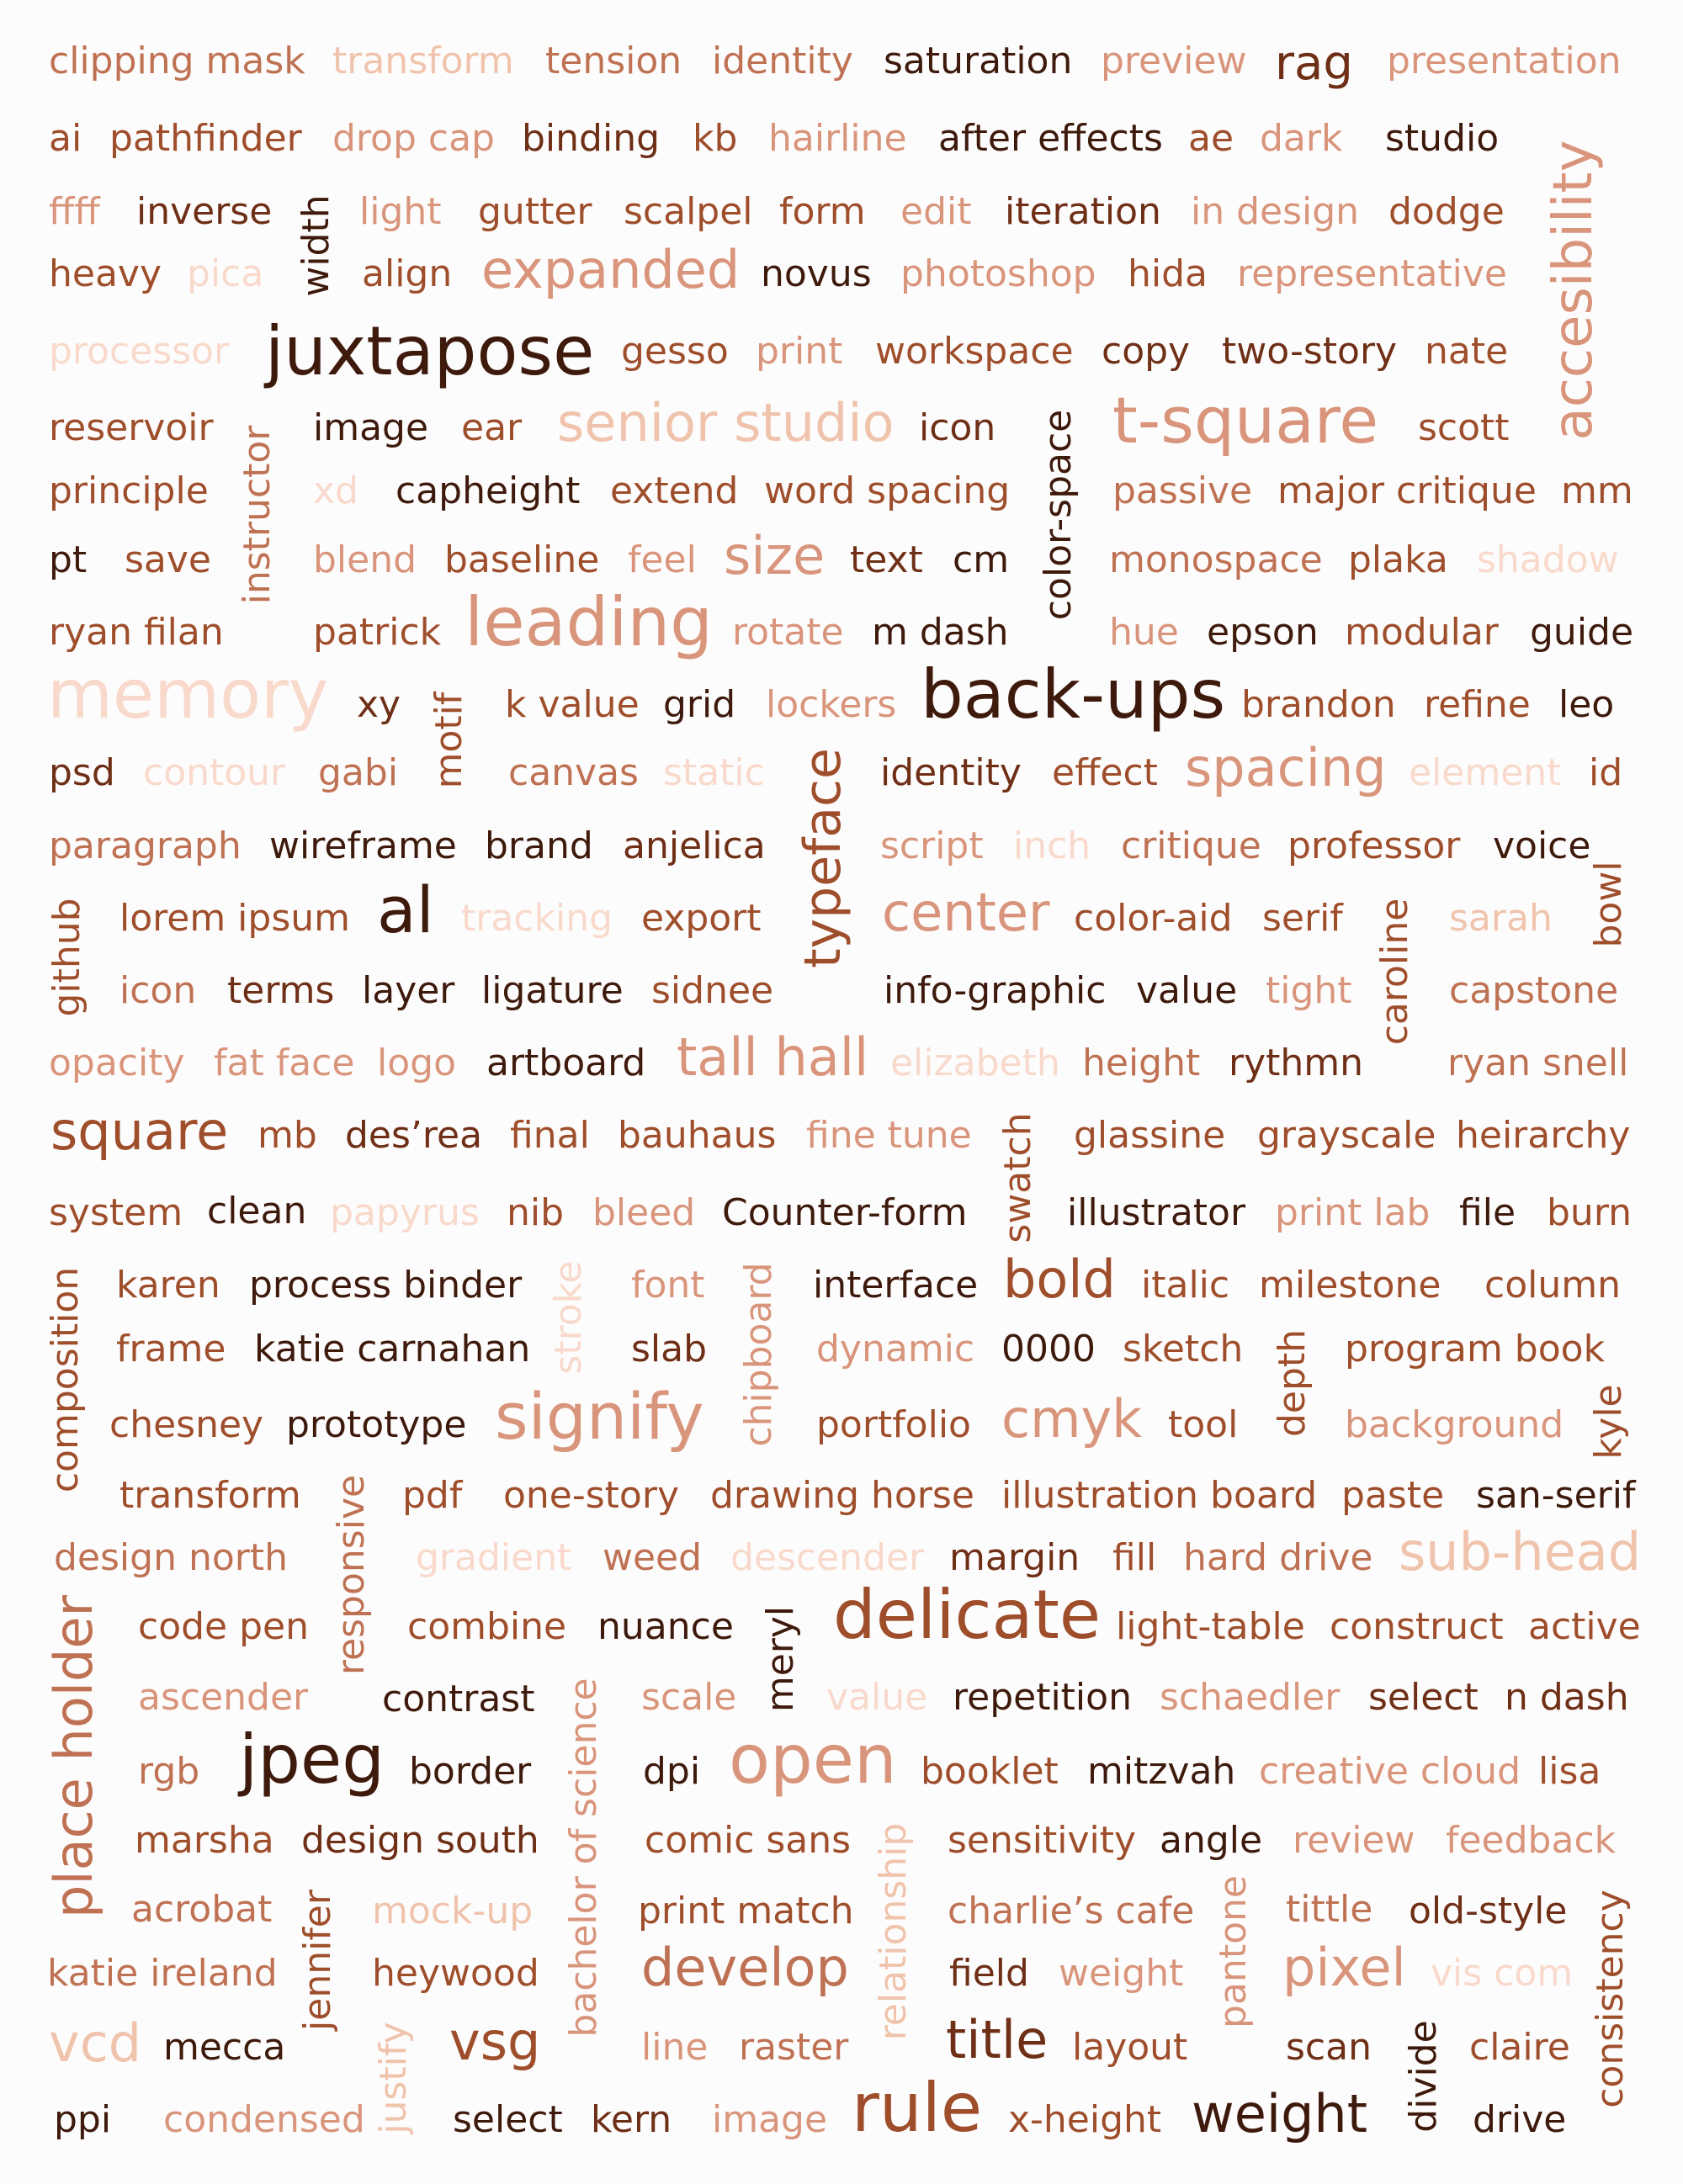 The height and width of the screenshot is (2184, 1683). What do you see at coordinates (68, 559) in the screenshot?
I see `word-pt: pt` at bounding box center [68, 559].